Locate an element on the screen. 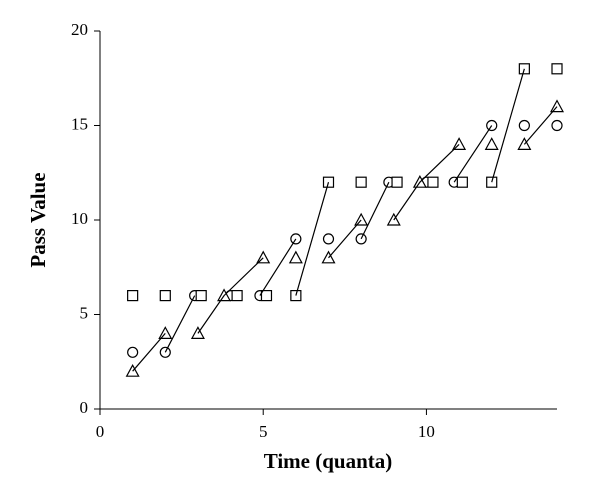 This screenshot has height=497, width=595. x-axis-title: Time (quanta) is located at coordinates (328, 461).